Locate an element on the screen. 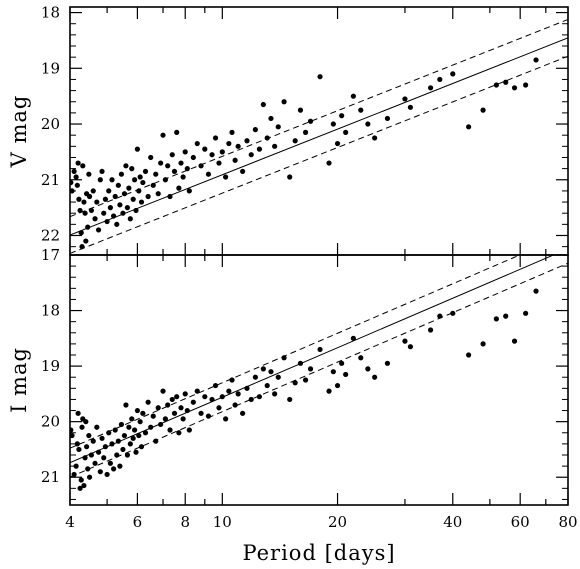 Image resolution: width=580 pixels, height=569 pixels. x-tick-label: 60 is located at coordinates (520, 522).